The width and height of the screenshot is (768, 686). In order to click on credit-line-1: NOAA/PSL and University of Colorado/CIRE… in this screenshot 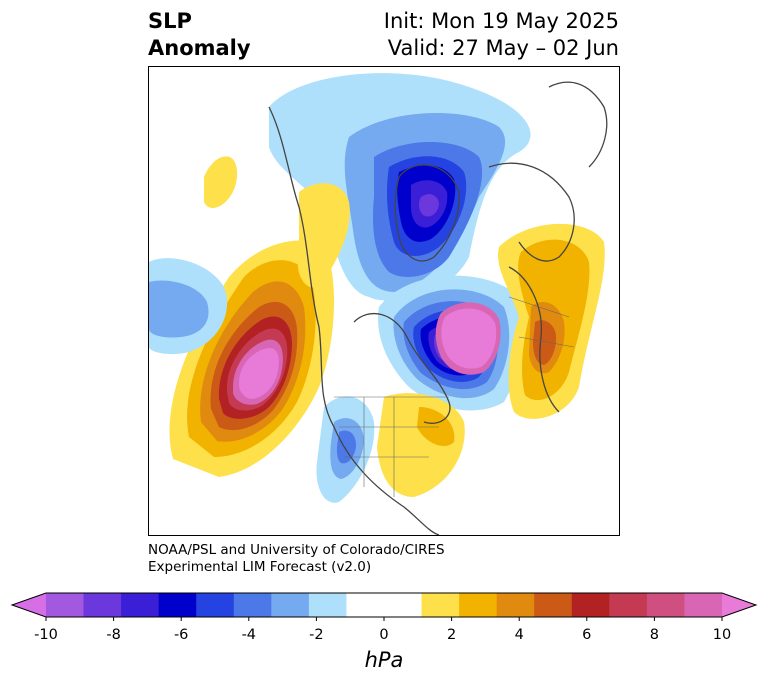, I will do `click(296, 550)`.